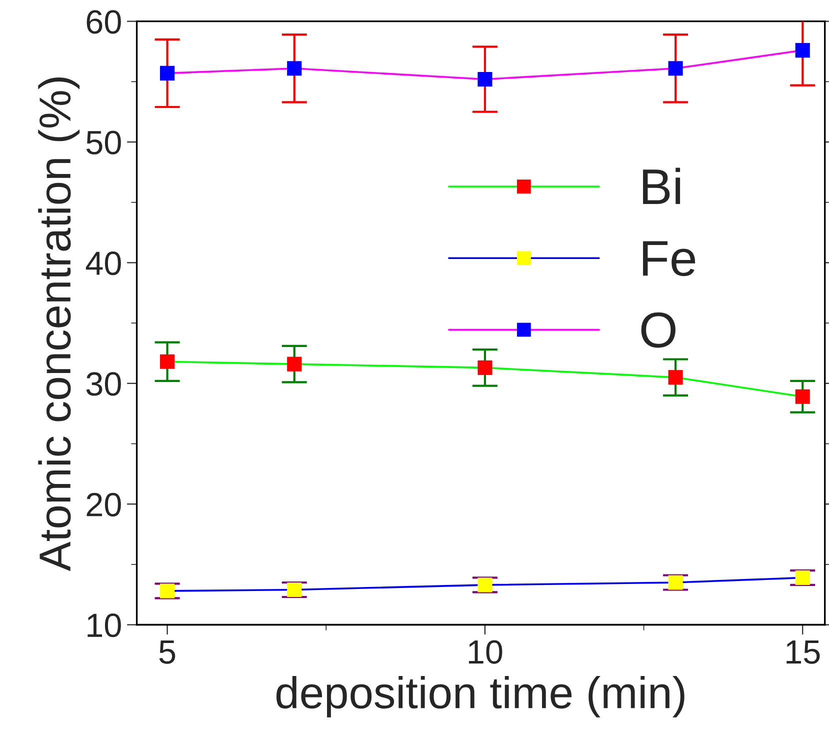  I want to click on x-tick-label: 5, so click(167, 652).